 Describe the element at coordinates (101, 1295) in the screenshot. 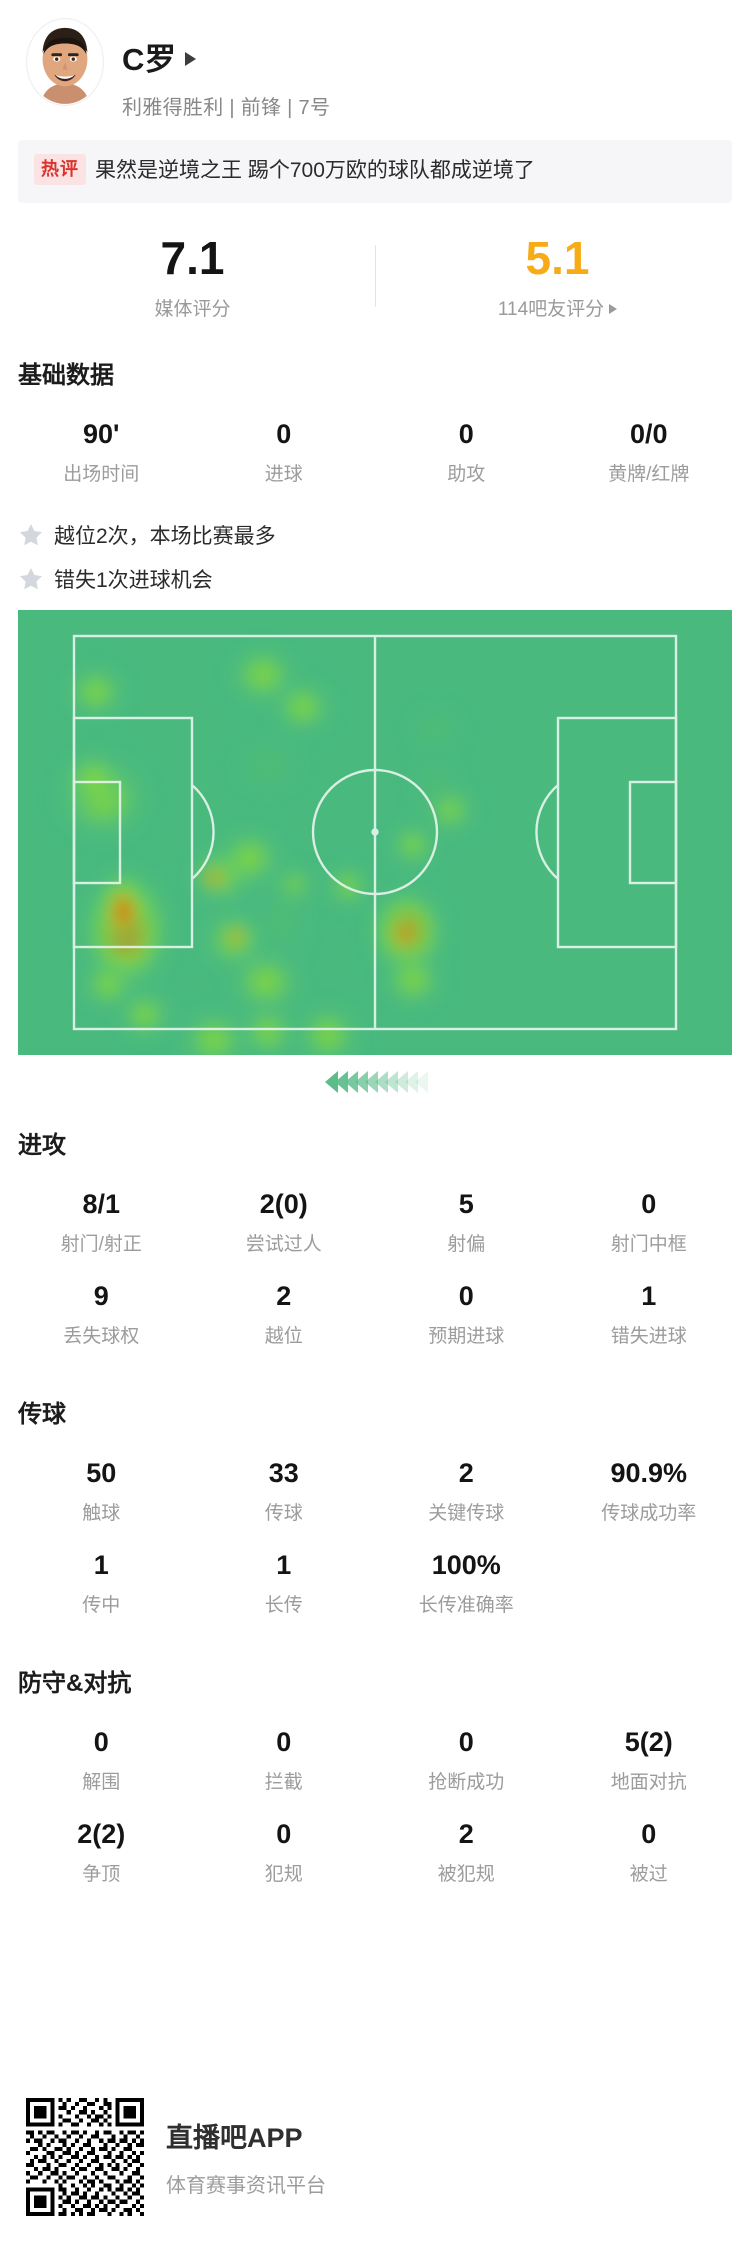

I see `stat-value: 9` at that location.